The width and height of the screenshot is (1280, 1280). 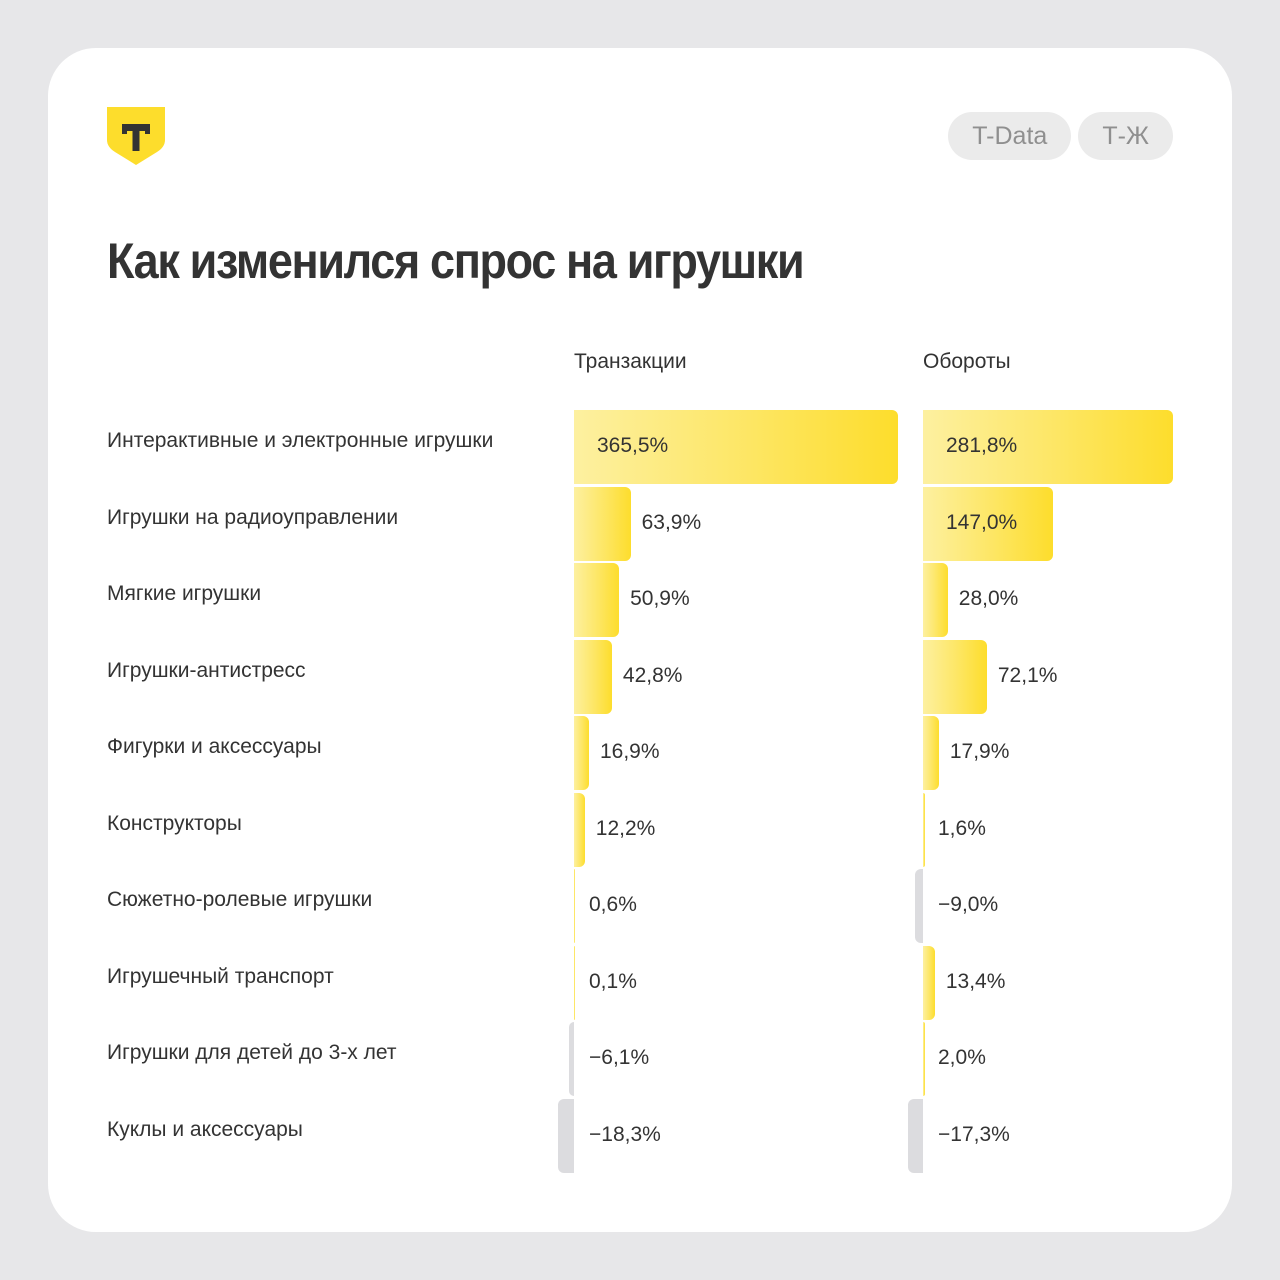 I want to click on transactions-value: 12,2%, so click(x=625, y=828).